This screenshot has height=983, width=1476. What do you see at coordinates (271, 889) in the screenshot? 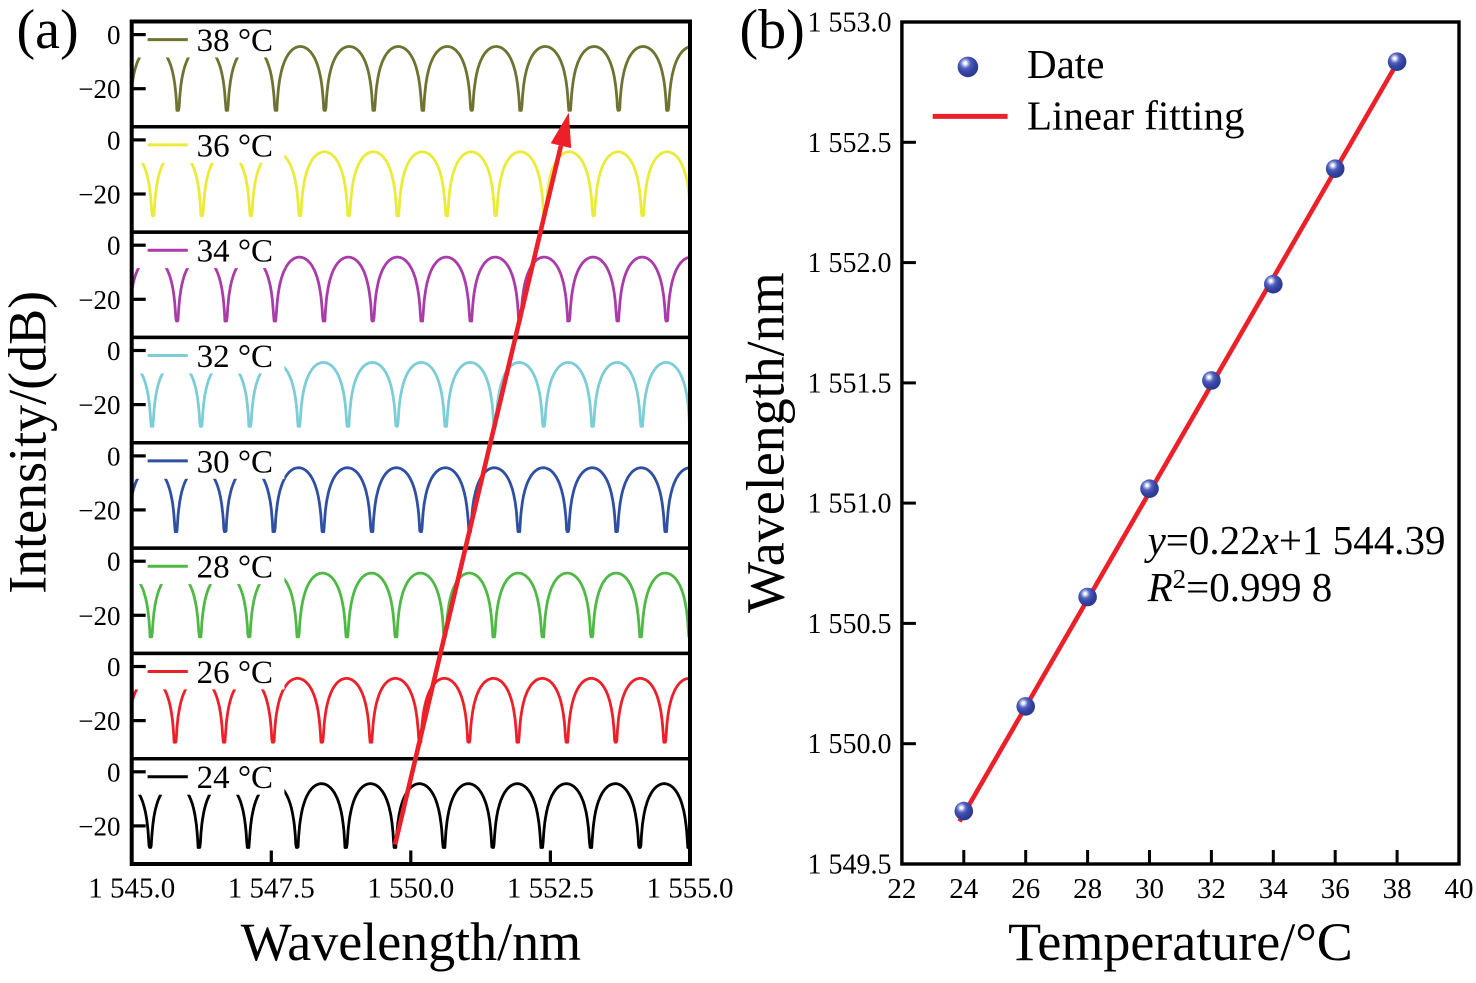
I see `svg-text: 1 547.5` at bounding box center [271, 889].